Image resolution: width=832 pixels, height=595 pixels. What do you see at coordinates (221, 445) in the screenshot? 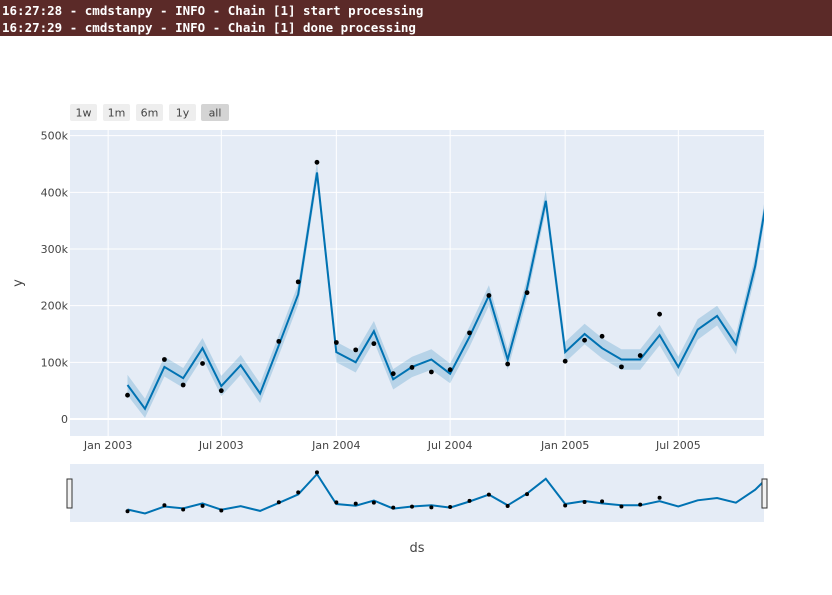
I see `x-tick-label: Jul 2003` at bounding box center [221, 445].